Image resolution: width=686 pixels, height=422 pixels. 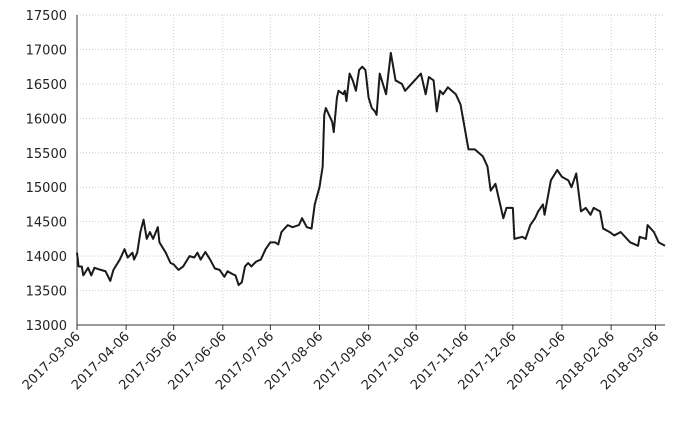 What do you see at coordinates (46, 188) in the screenshot?
I see `y-tick-label: 15000` at bounding box center [46, 188].